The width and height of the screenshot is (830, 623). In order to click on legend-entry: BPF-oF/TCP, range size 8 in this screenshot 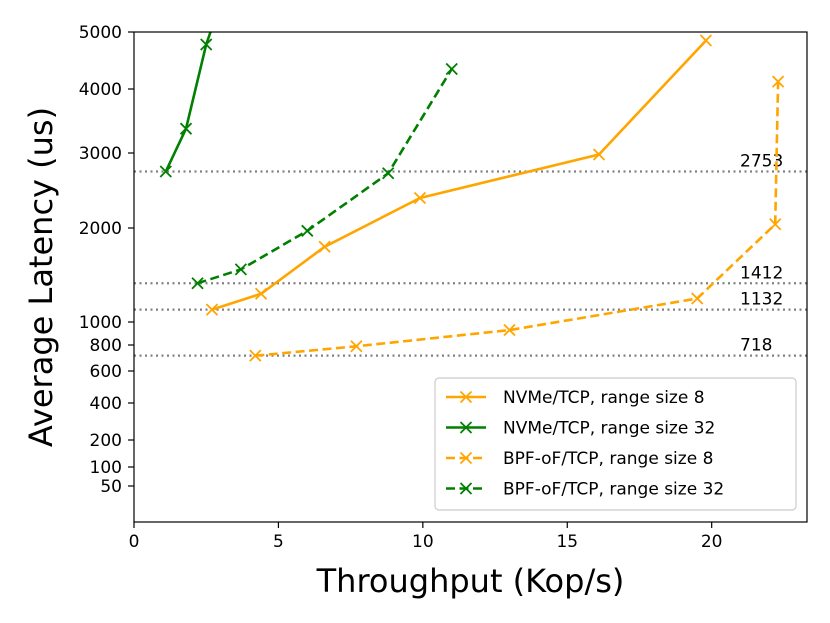, I will do `click(579, 459)`.